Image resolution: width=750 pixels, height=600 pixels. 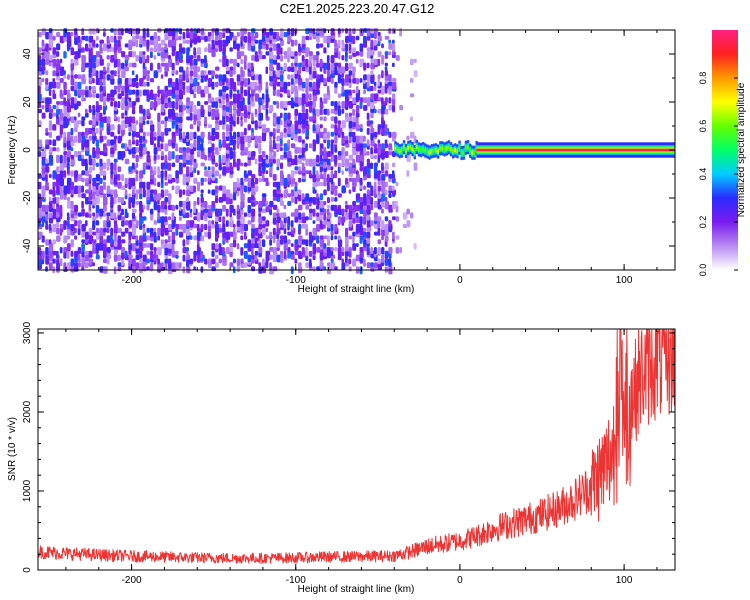 I want to click on y-tick-label: 3000, so click(x=27, y=332).